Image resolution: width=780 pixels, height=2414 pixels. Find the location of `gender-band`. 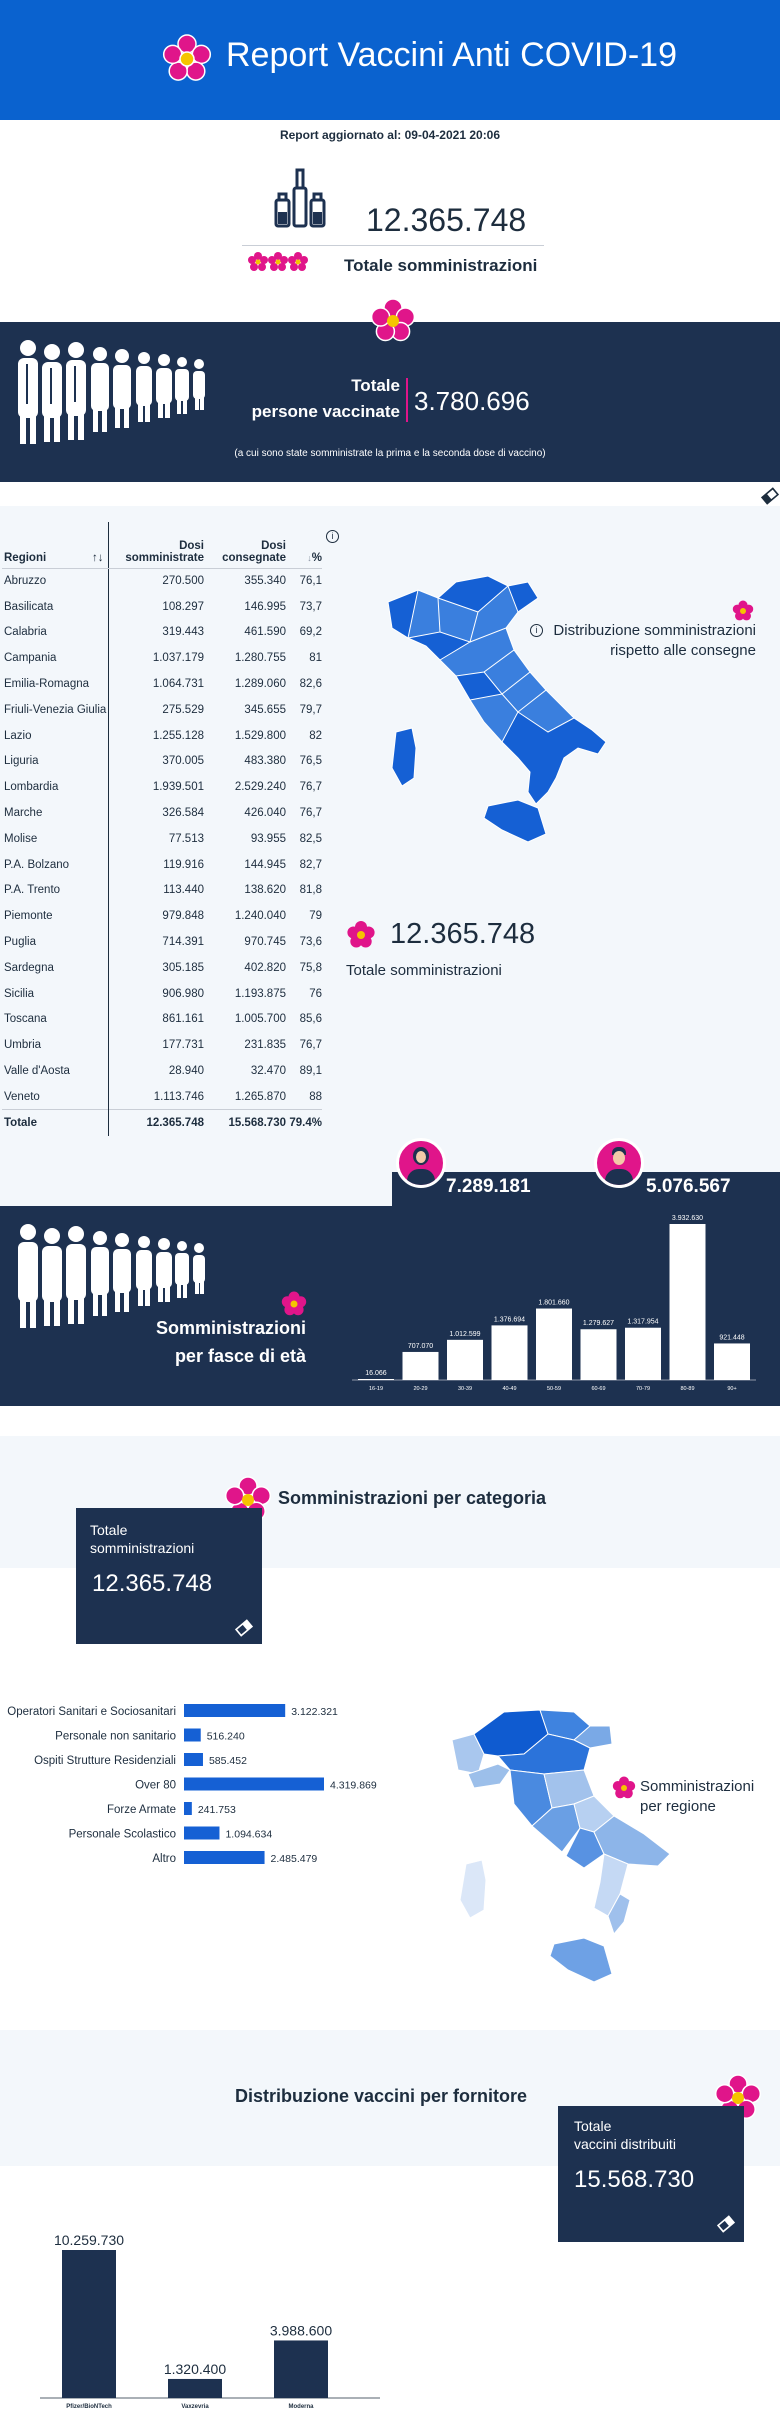

gender-band is located at coordinates (586, 1190).